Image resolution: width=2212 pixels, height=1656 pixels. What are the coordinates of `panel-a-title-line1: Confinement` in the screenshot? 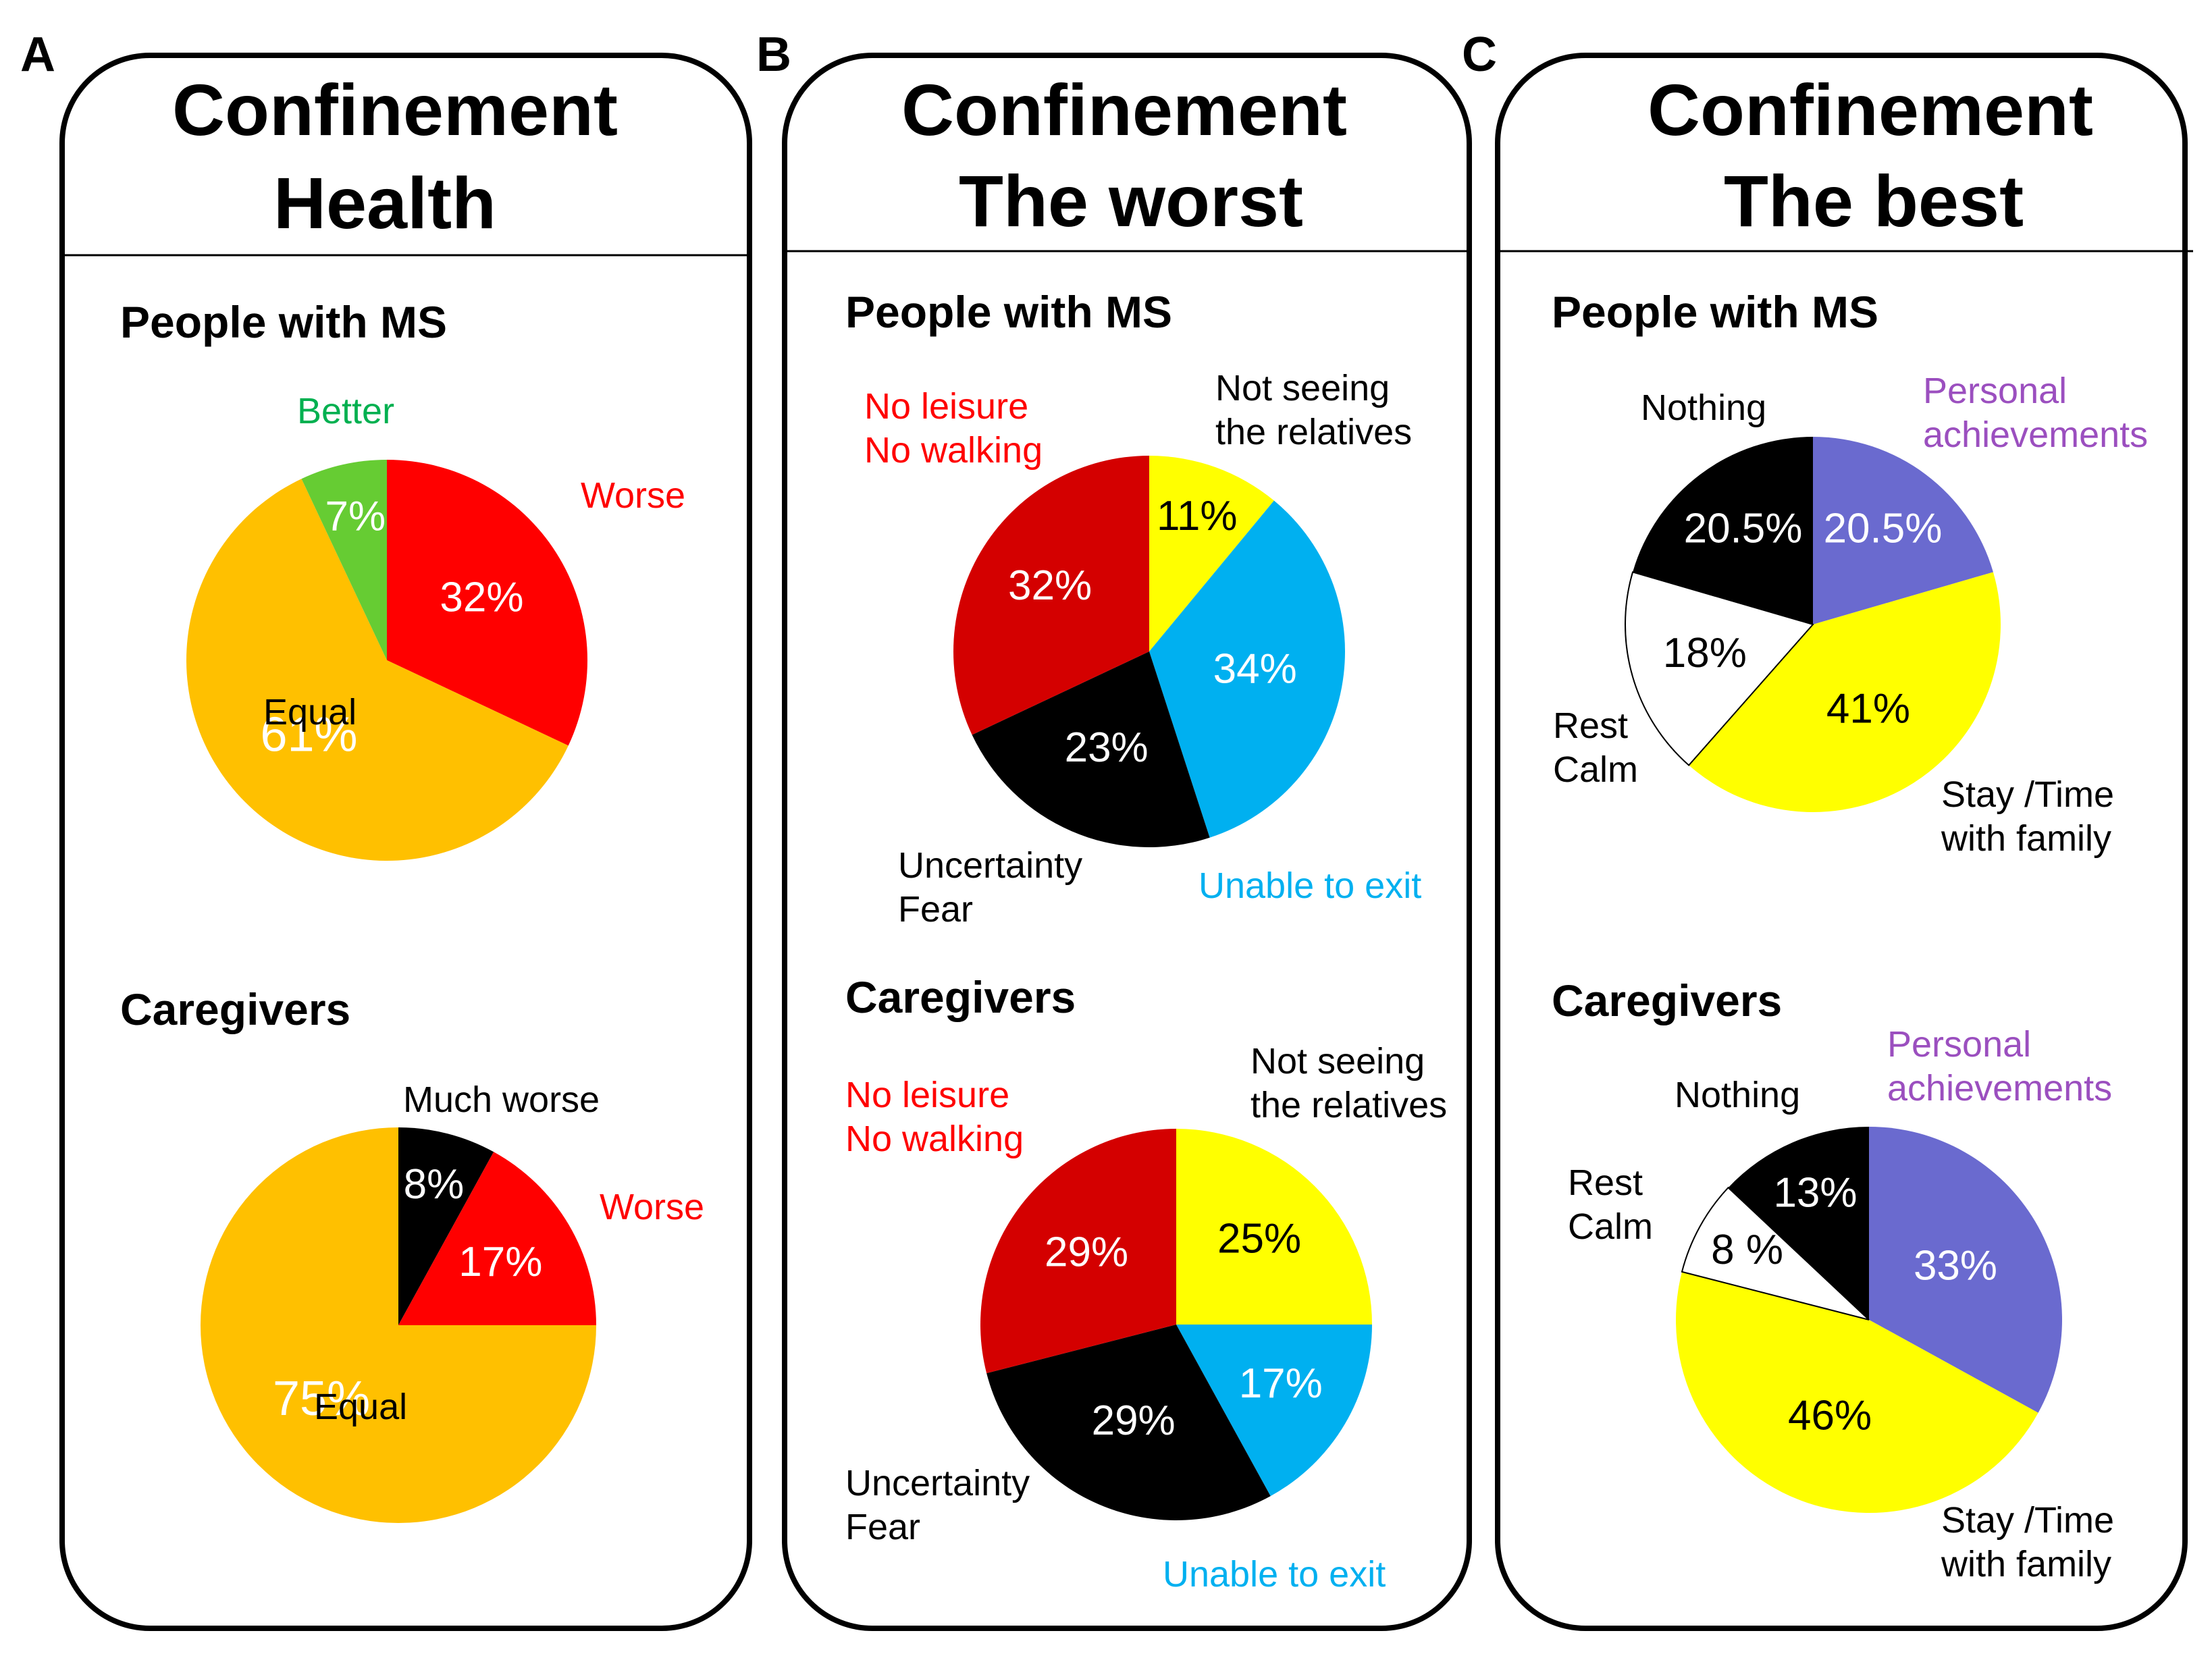 It's located at (395, 110).